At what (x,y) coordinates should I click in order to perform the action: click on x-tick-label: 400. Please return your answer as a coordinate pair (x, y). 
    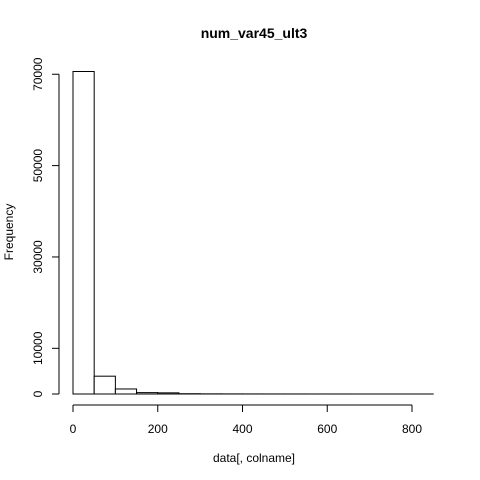
    Looking at the image, I should click on (242, 429).